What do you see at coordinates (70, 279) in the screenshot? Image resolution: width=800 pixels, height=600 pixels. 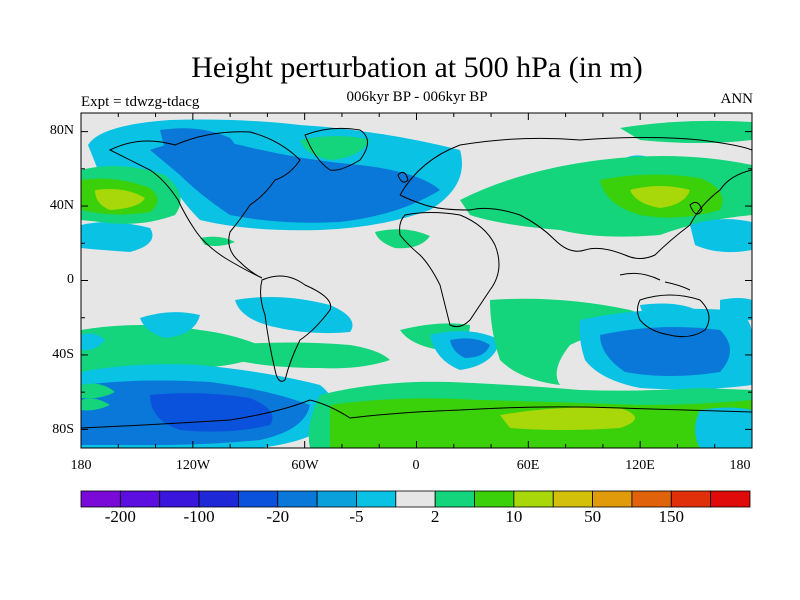 I see `y-tick-label: 0` at bounding box center [70, 279].